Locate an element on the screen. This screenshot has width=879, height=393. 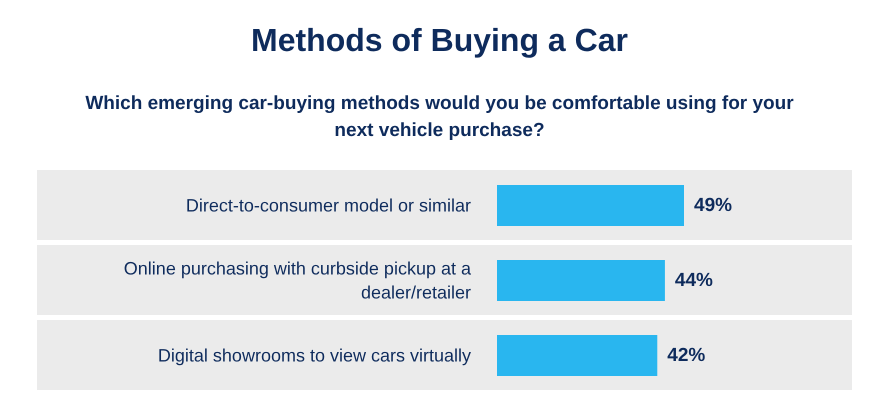
data-label: 49% is located at coordinates (713, 205).